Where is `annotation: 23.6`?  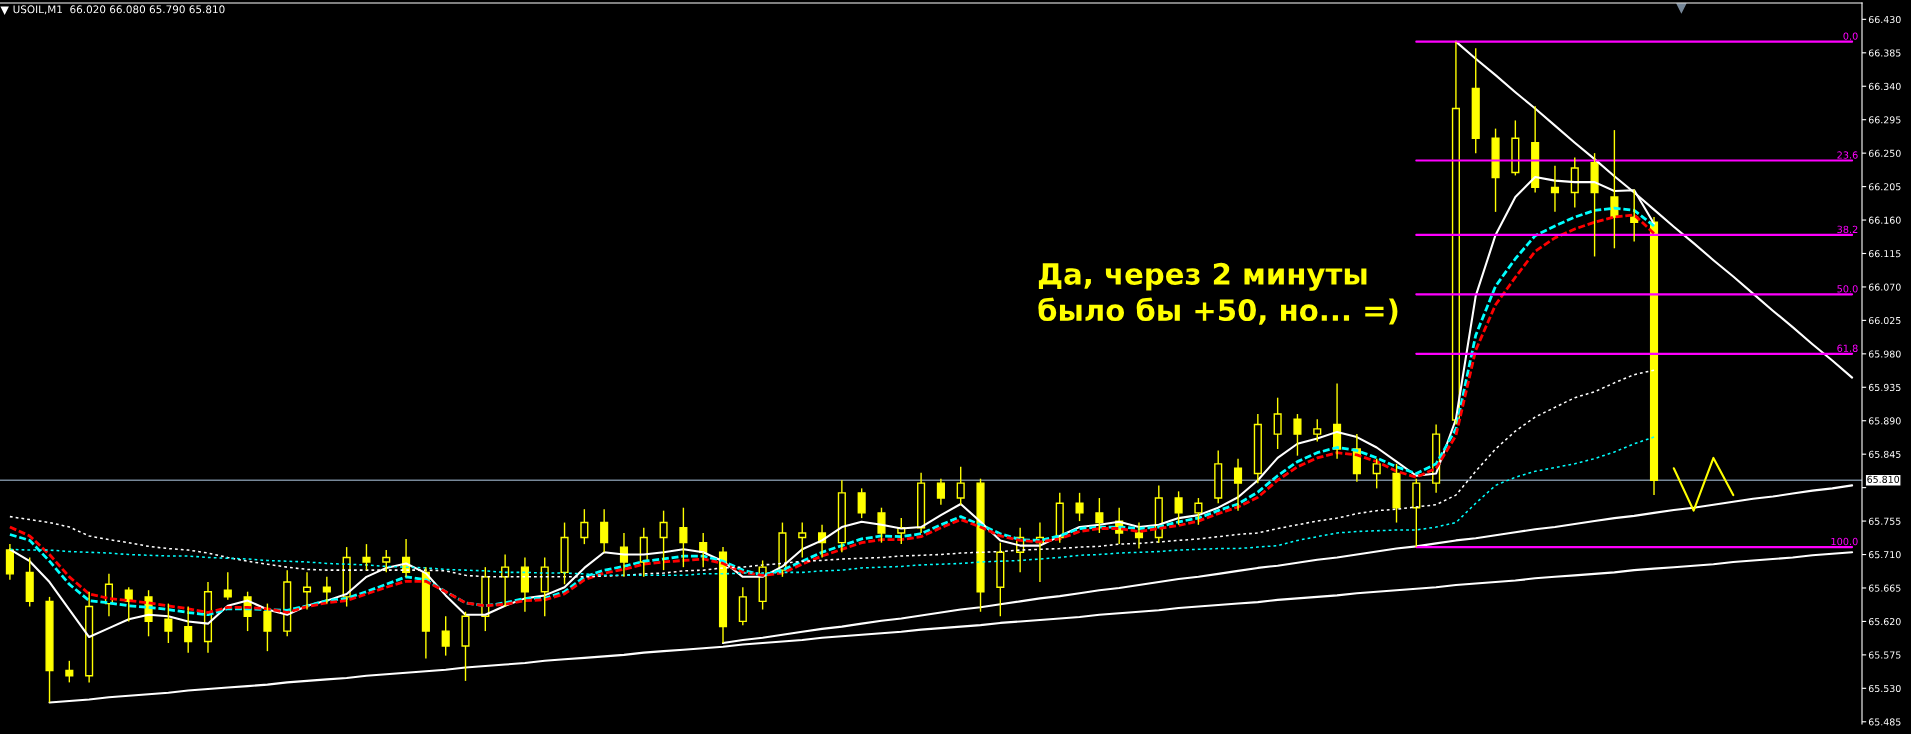
annotation: 23.6 is located at coordinates (1847, 155).